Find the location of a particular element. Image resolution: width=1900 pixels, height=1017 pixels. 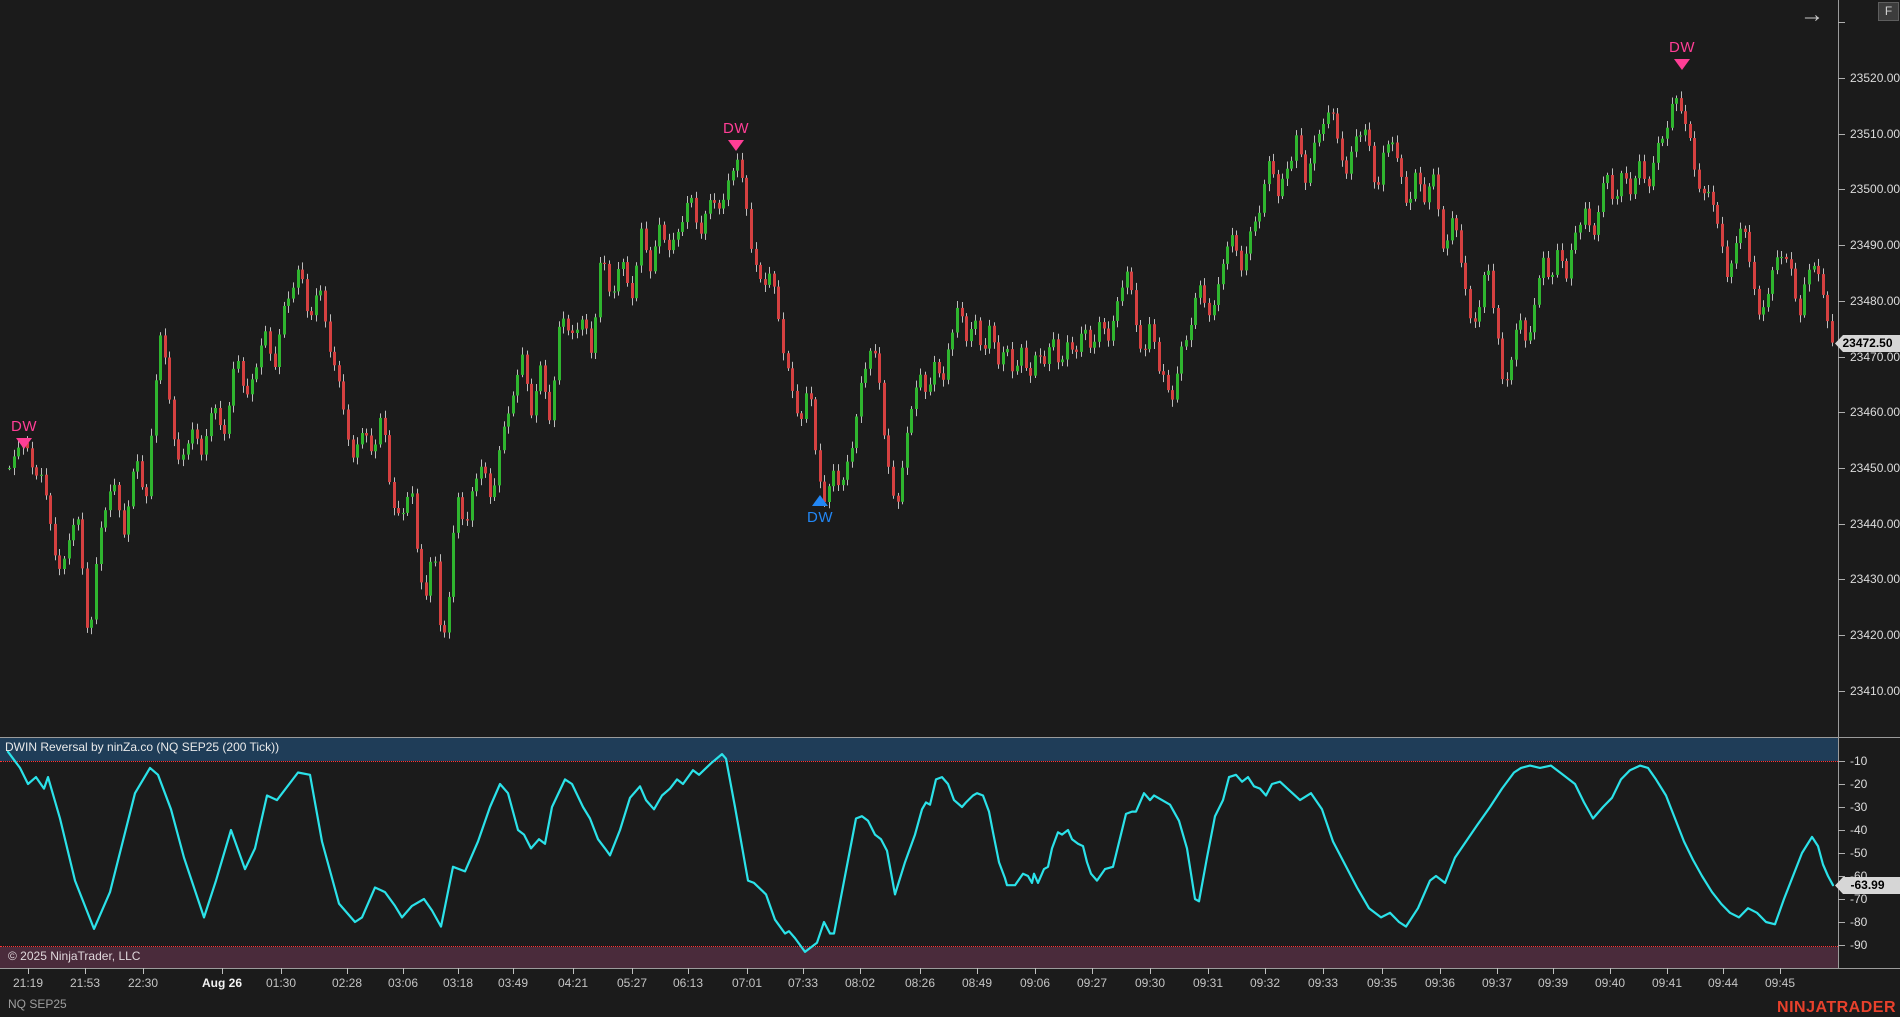

time-tick-label: 07:33 is located at coordinates (803, 983).